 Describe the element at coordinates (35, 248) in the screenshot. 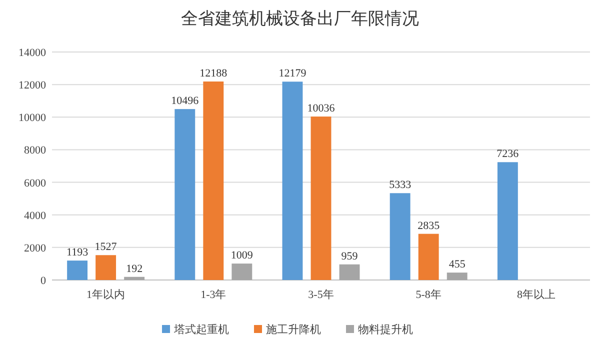

I see `ytick: 2000` at that location.